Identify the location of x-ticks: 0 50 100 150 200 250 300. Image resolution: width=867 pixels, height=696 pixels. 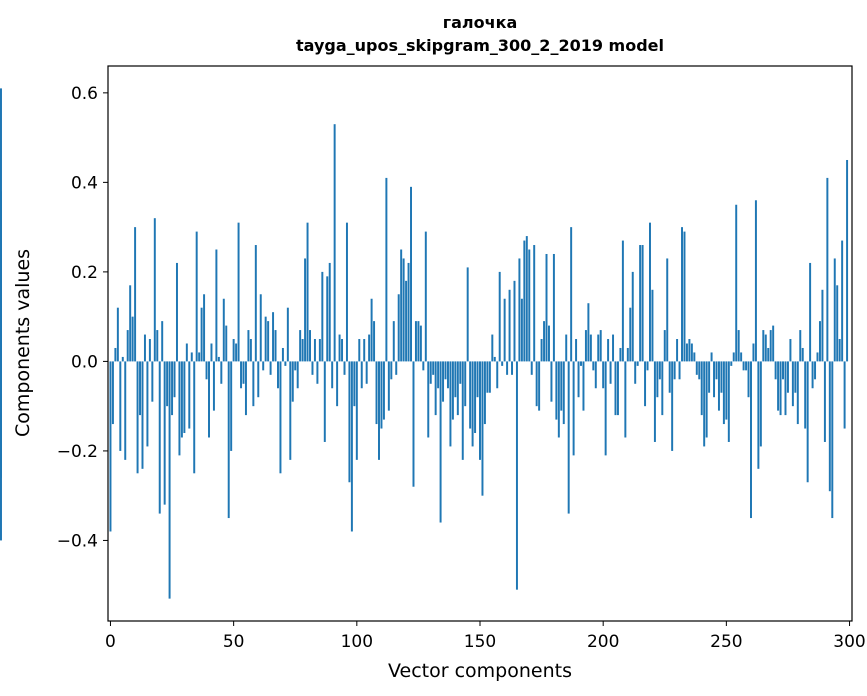
(485, 636).